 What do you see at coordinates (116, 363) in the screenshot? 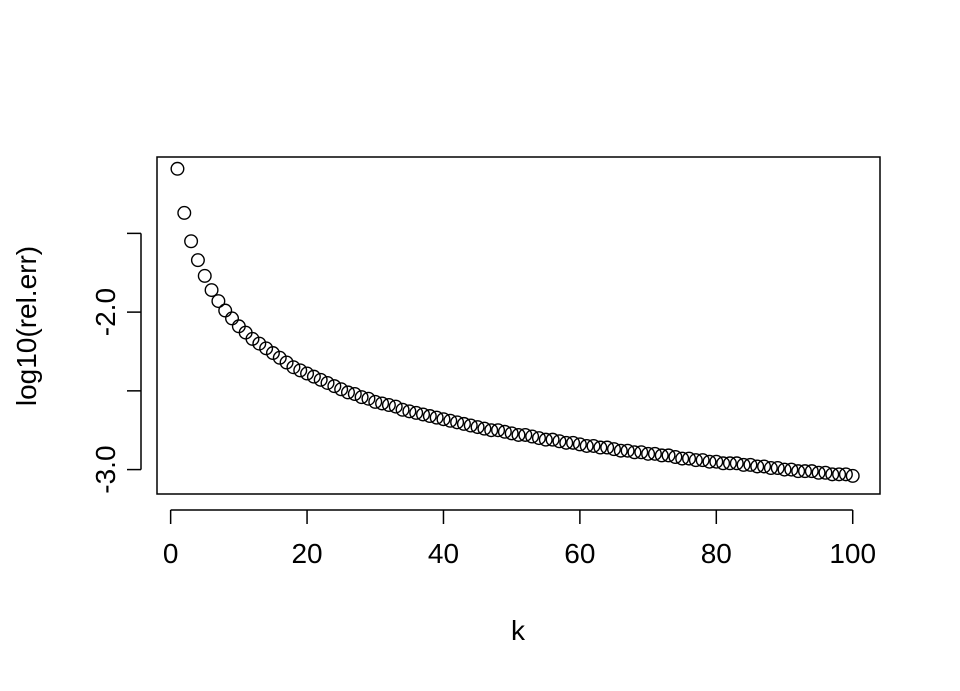
I see `y-axis: -3.0 -2.0` at bounding box center [116, 363].